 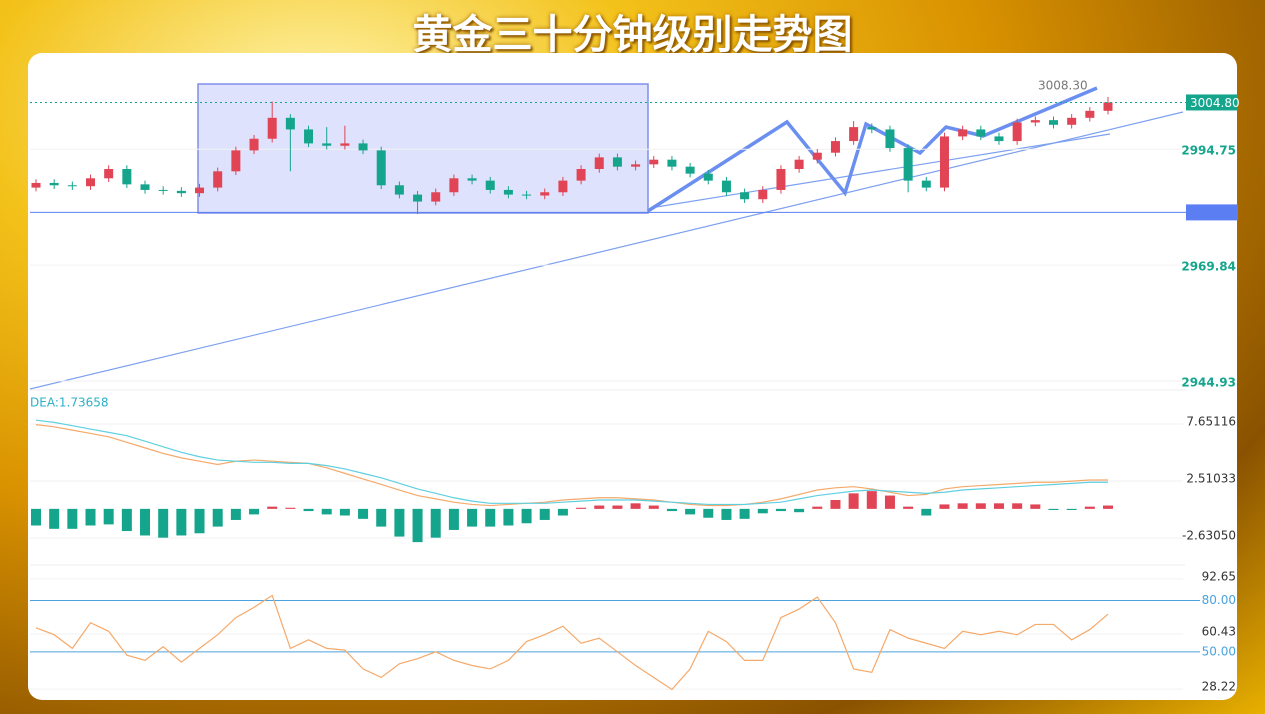 I want to click on range-box, so click(x=423, y=148).